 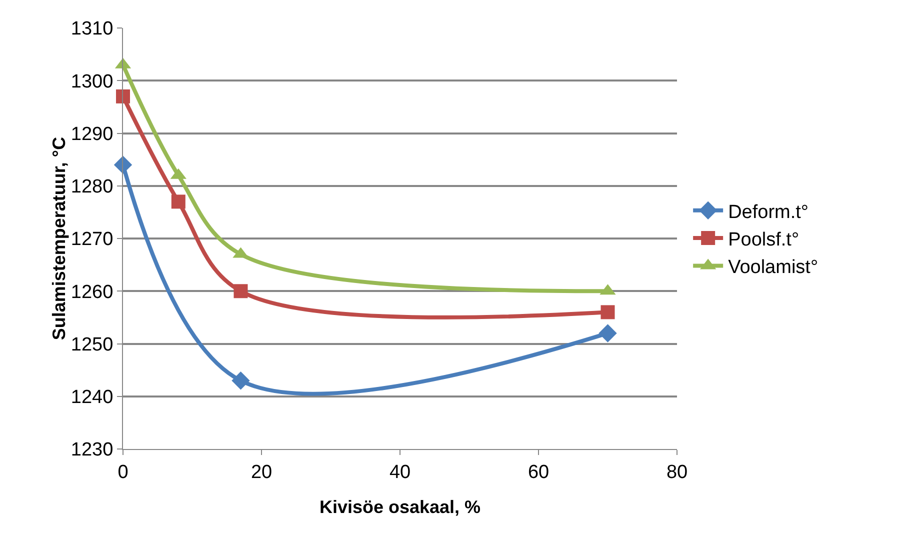 I want to click on y-tick-label: 1240, so click(x=92, y=397).